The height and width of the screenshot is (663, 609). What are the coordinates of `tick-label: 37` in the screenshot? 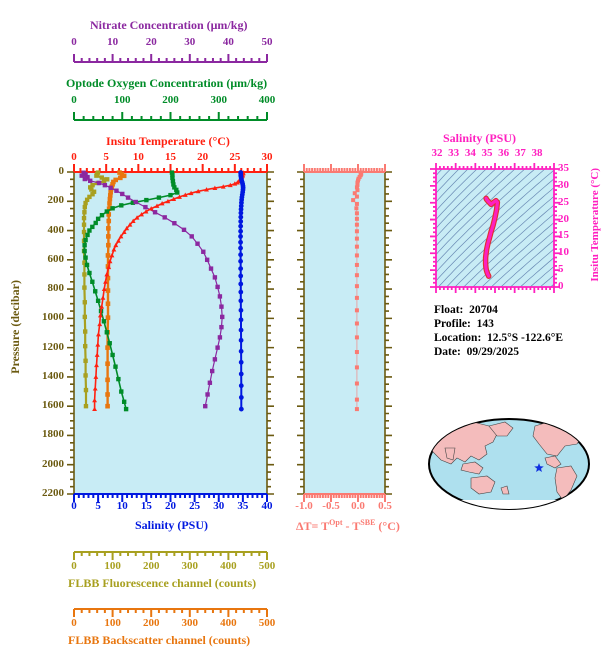 It's located at (520, 153).